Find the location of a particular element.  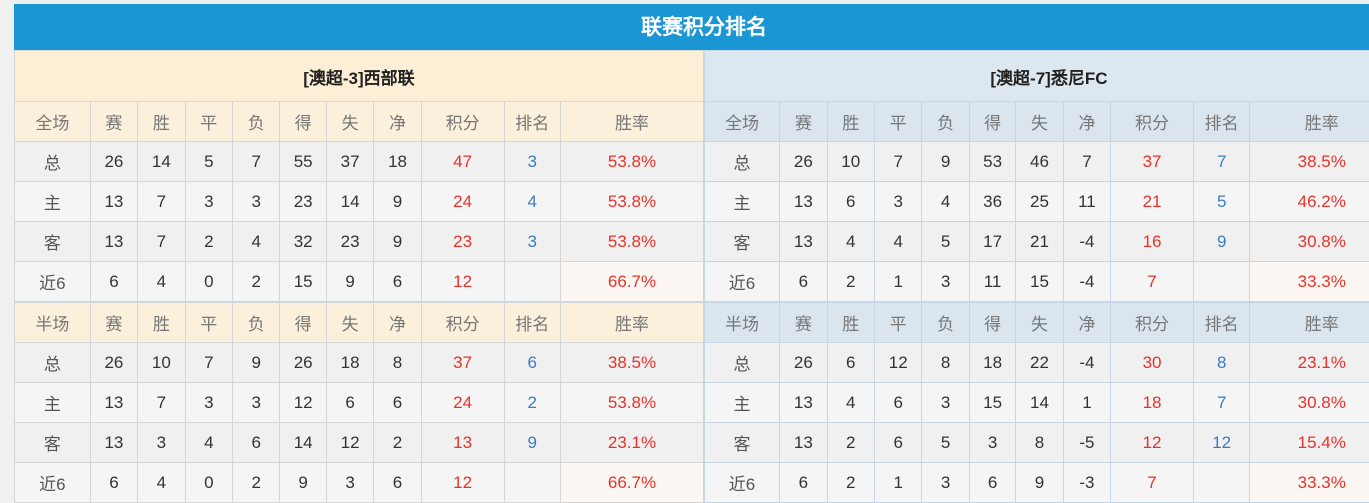

stat-cell: 46 is located at coordinates (1039, 162).